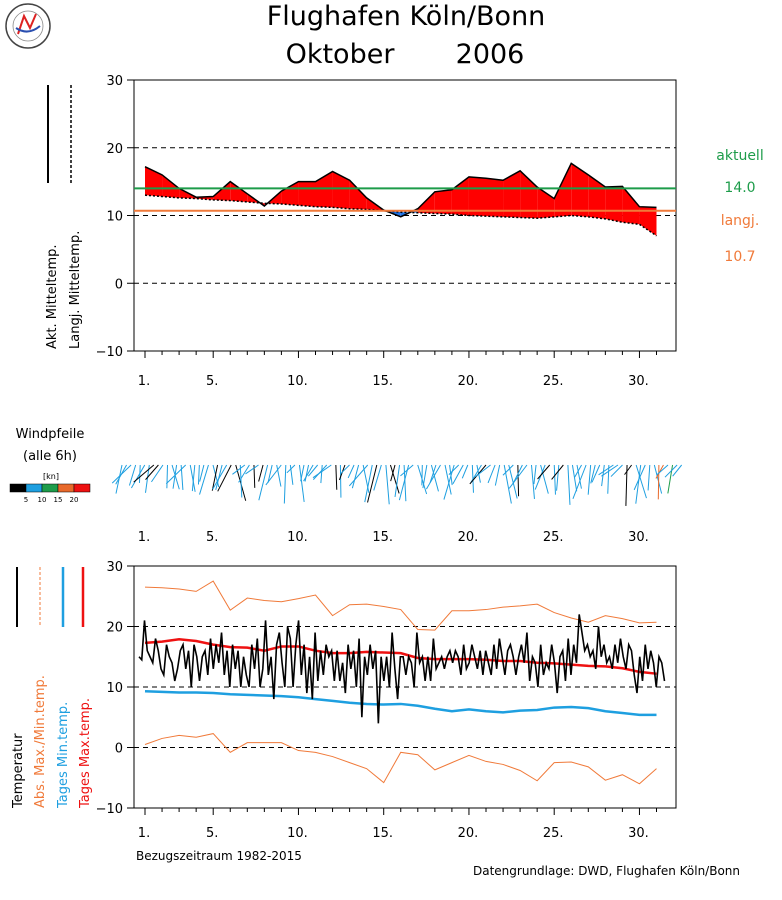 This screenshot has height=900, width=782. I want to click on series-temperature, so click(402, 669).